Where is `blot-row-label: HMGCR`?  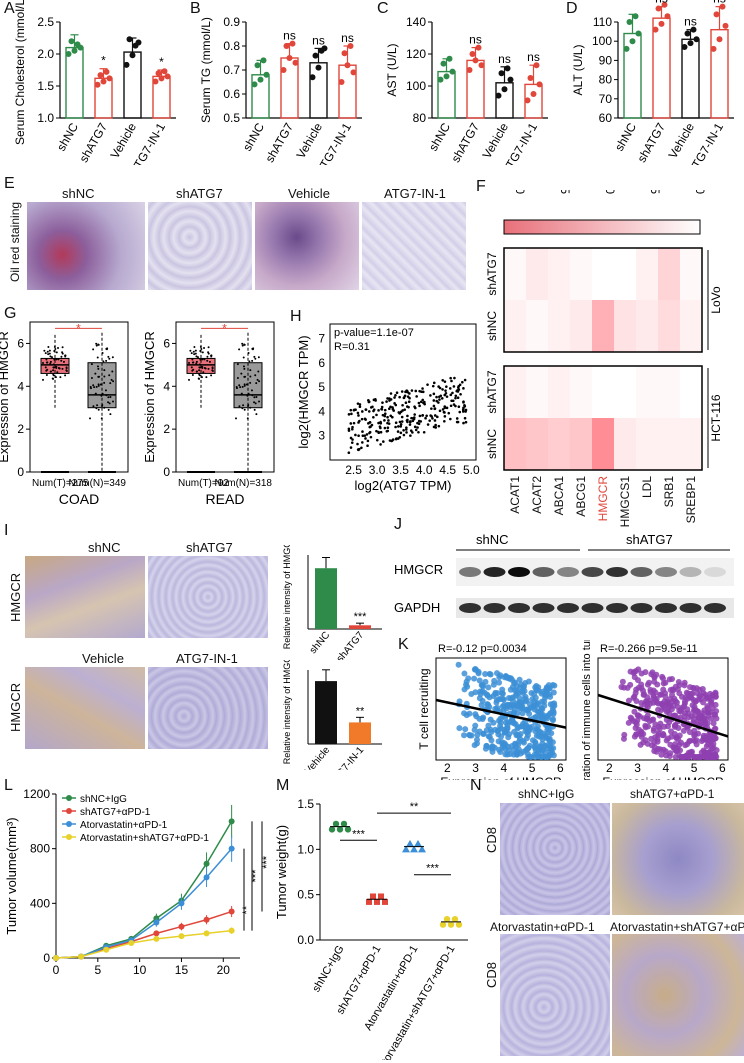 blot-row-label: HMGCR is located at coordinates (418, 569).